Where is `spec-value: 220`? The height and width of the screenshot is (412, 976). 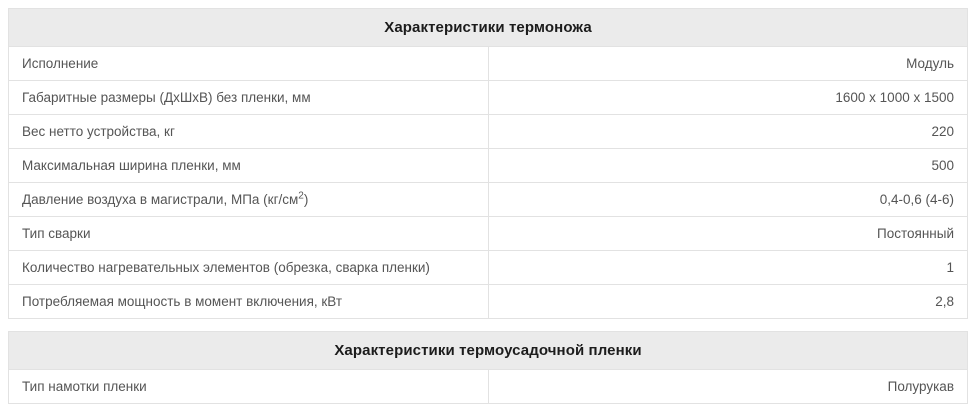
spec-value: 220 is located at coordinates (727, 131).